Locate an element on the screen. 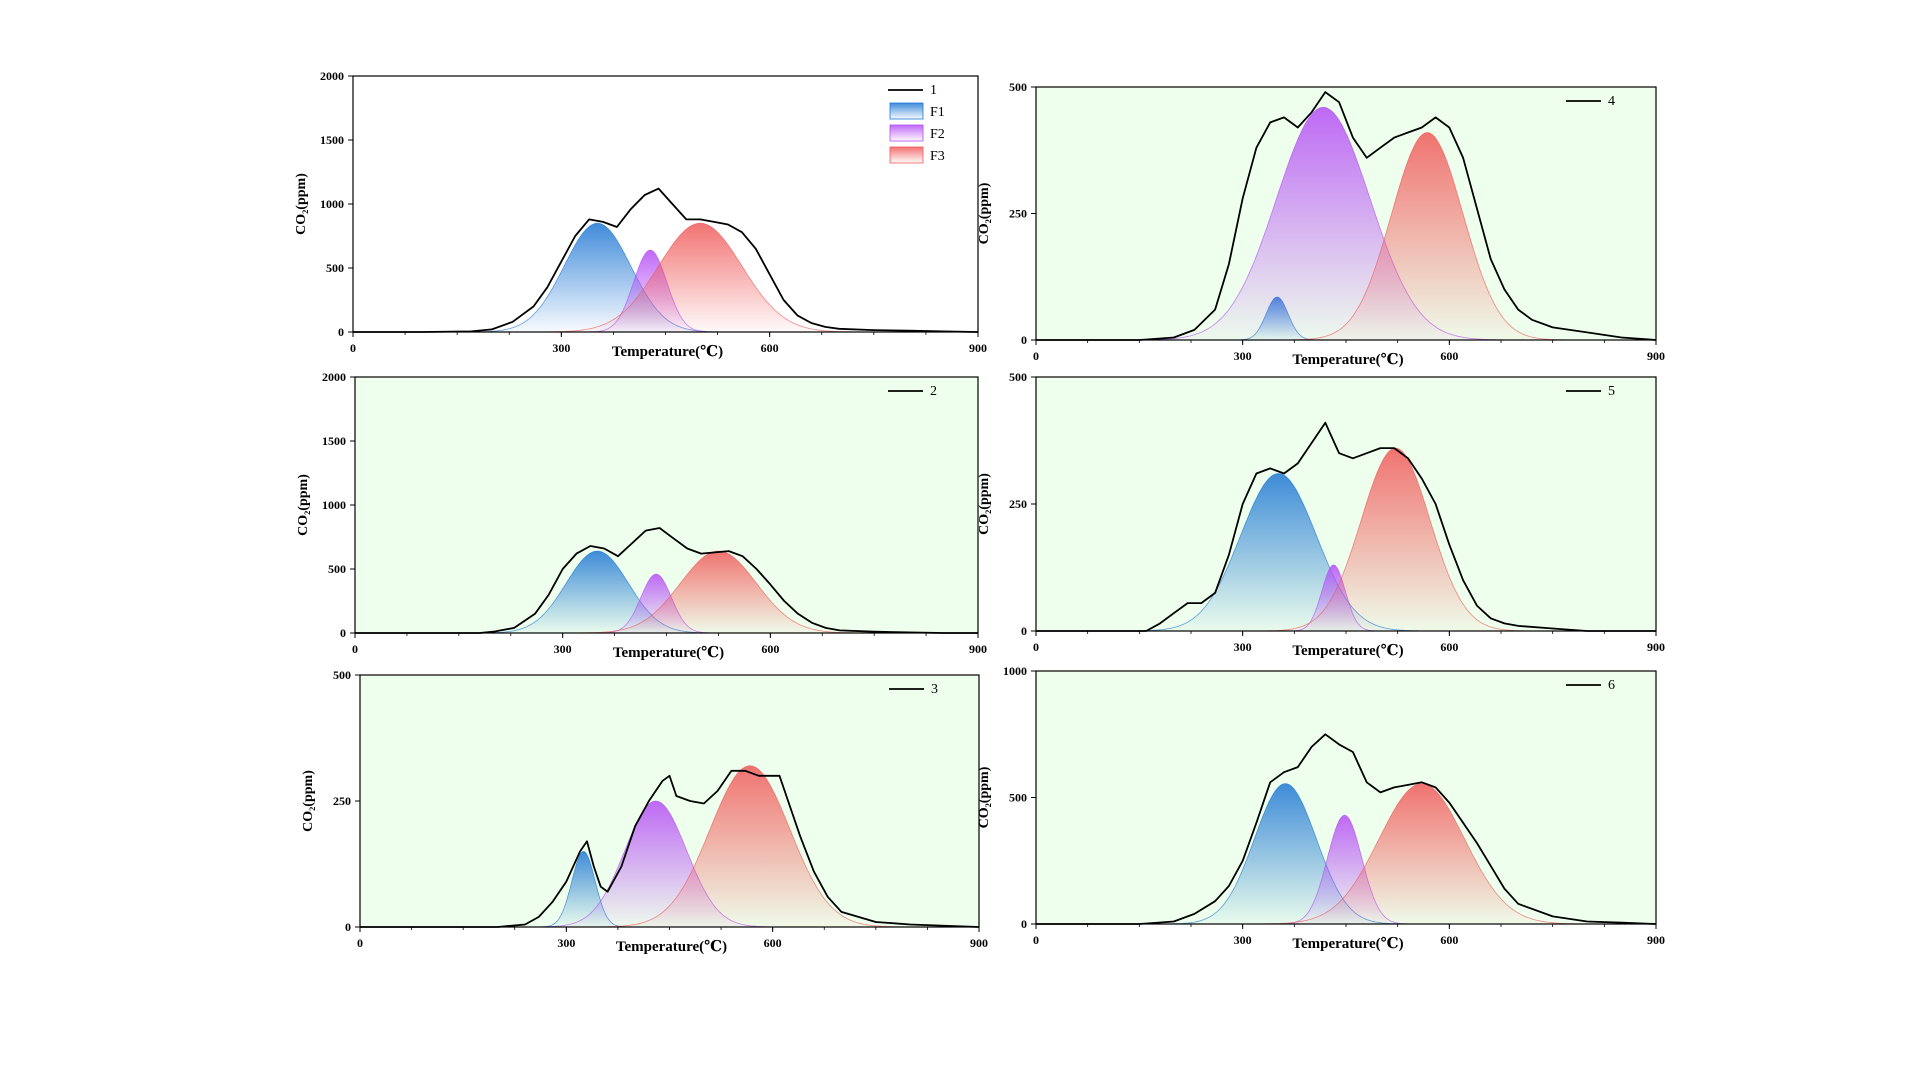  legend-label-f2: F2 is located at coordinates (937, 134).